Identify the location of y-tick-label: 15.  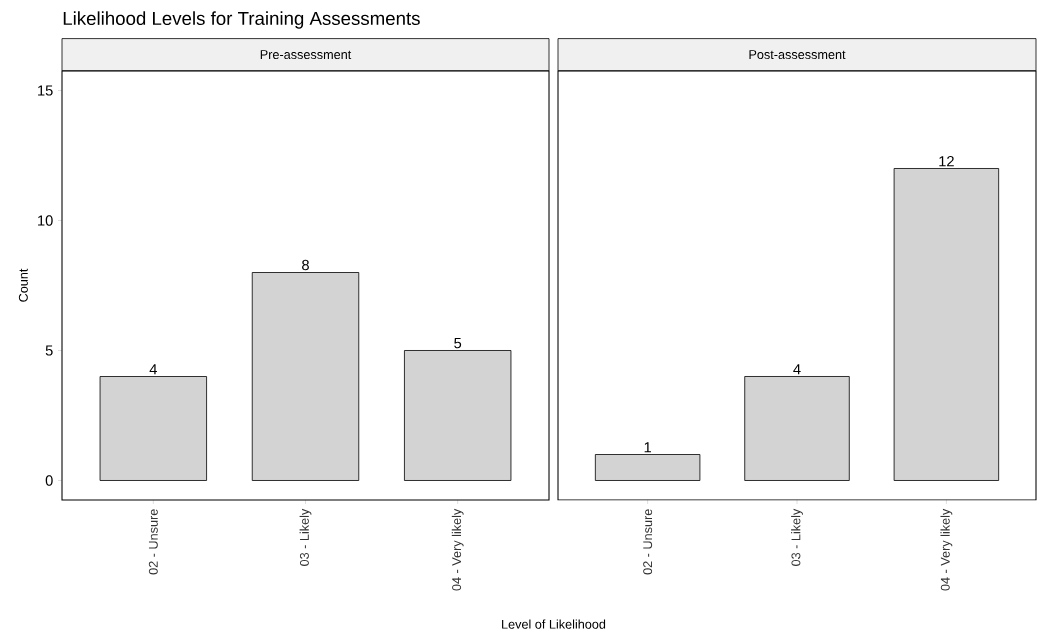
(45, 90).